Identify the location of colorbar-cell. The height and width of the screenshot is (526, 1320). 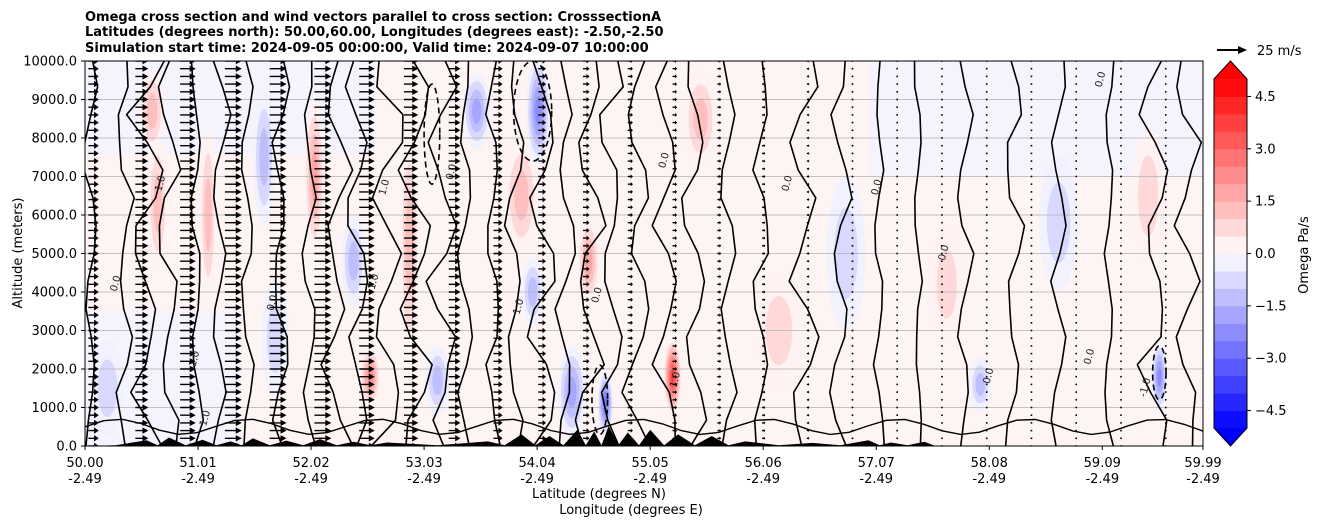
(1230, 262).